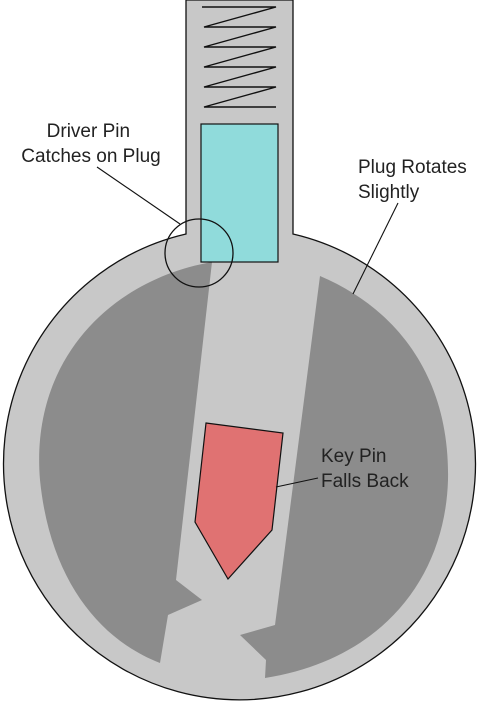  Describe the element at coordinates (199, 253) in the screenshot. I see `catch-highlight-circle` at that location.